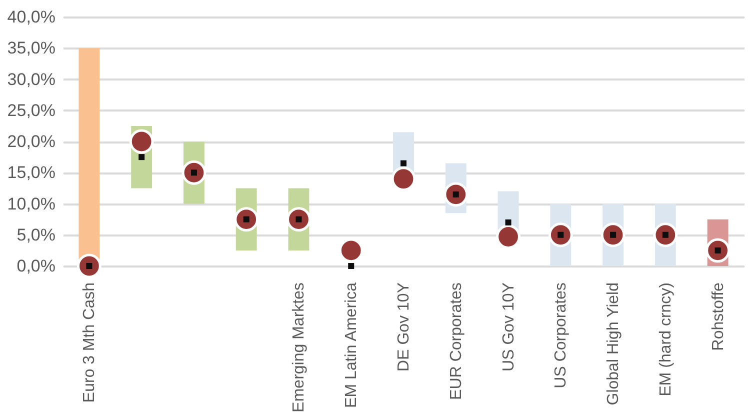 This screenshot has height=416, width=748. I want to click on x-tick-label: Euro 3 Mth Cash, so click(89, 342).